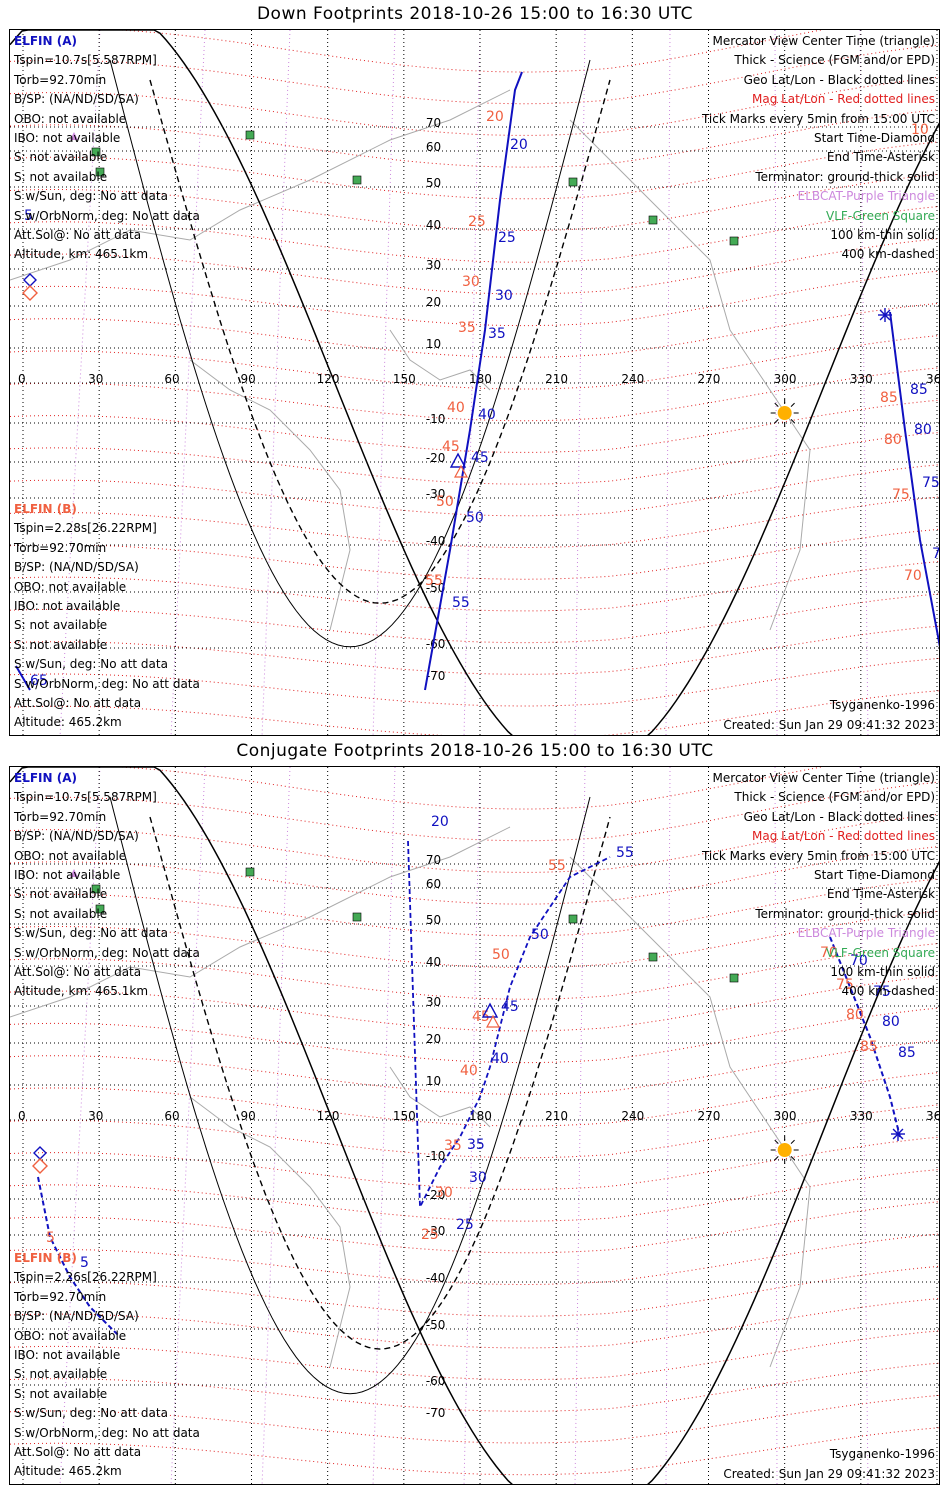 The height and width of the screenshot is (1500, 950). Describe the element at coordinates (436, 1381) in the screenshot. I see `lat-label: -60` at that location.